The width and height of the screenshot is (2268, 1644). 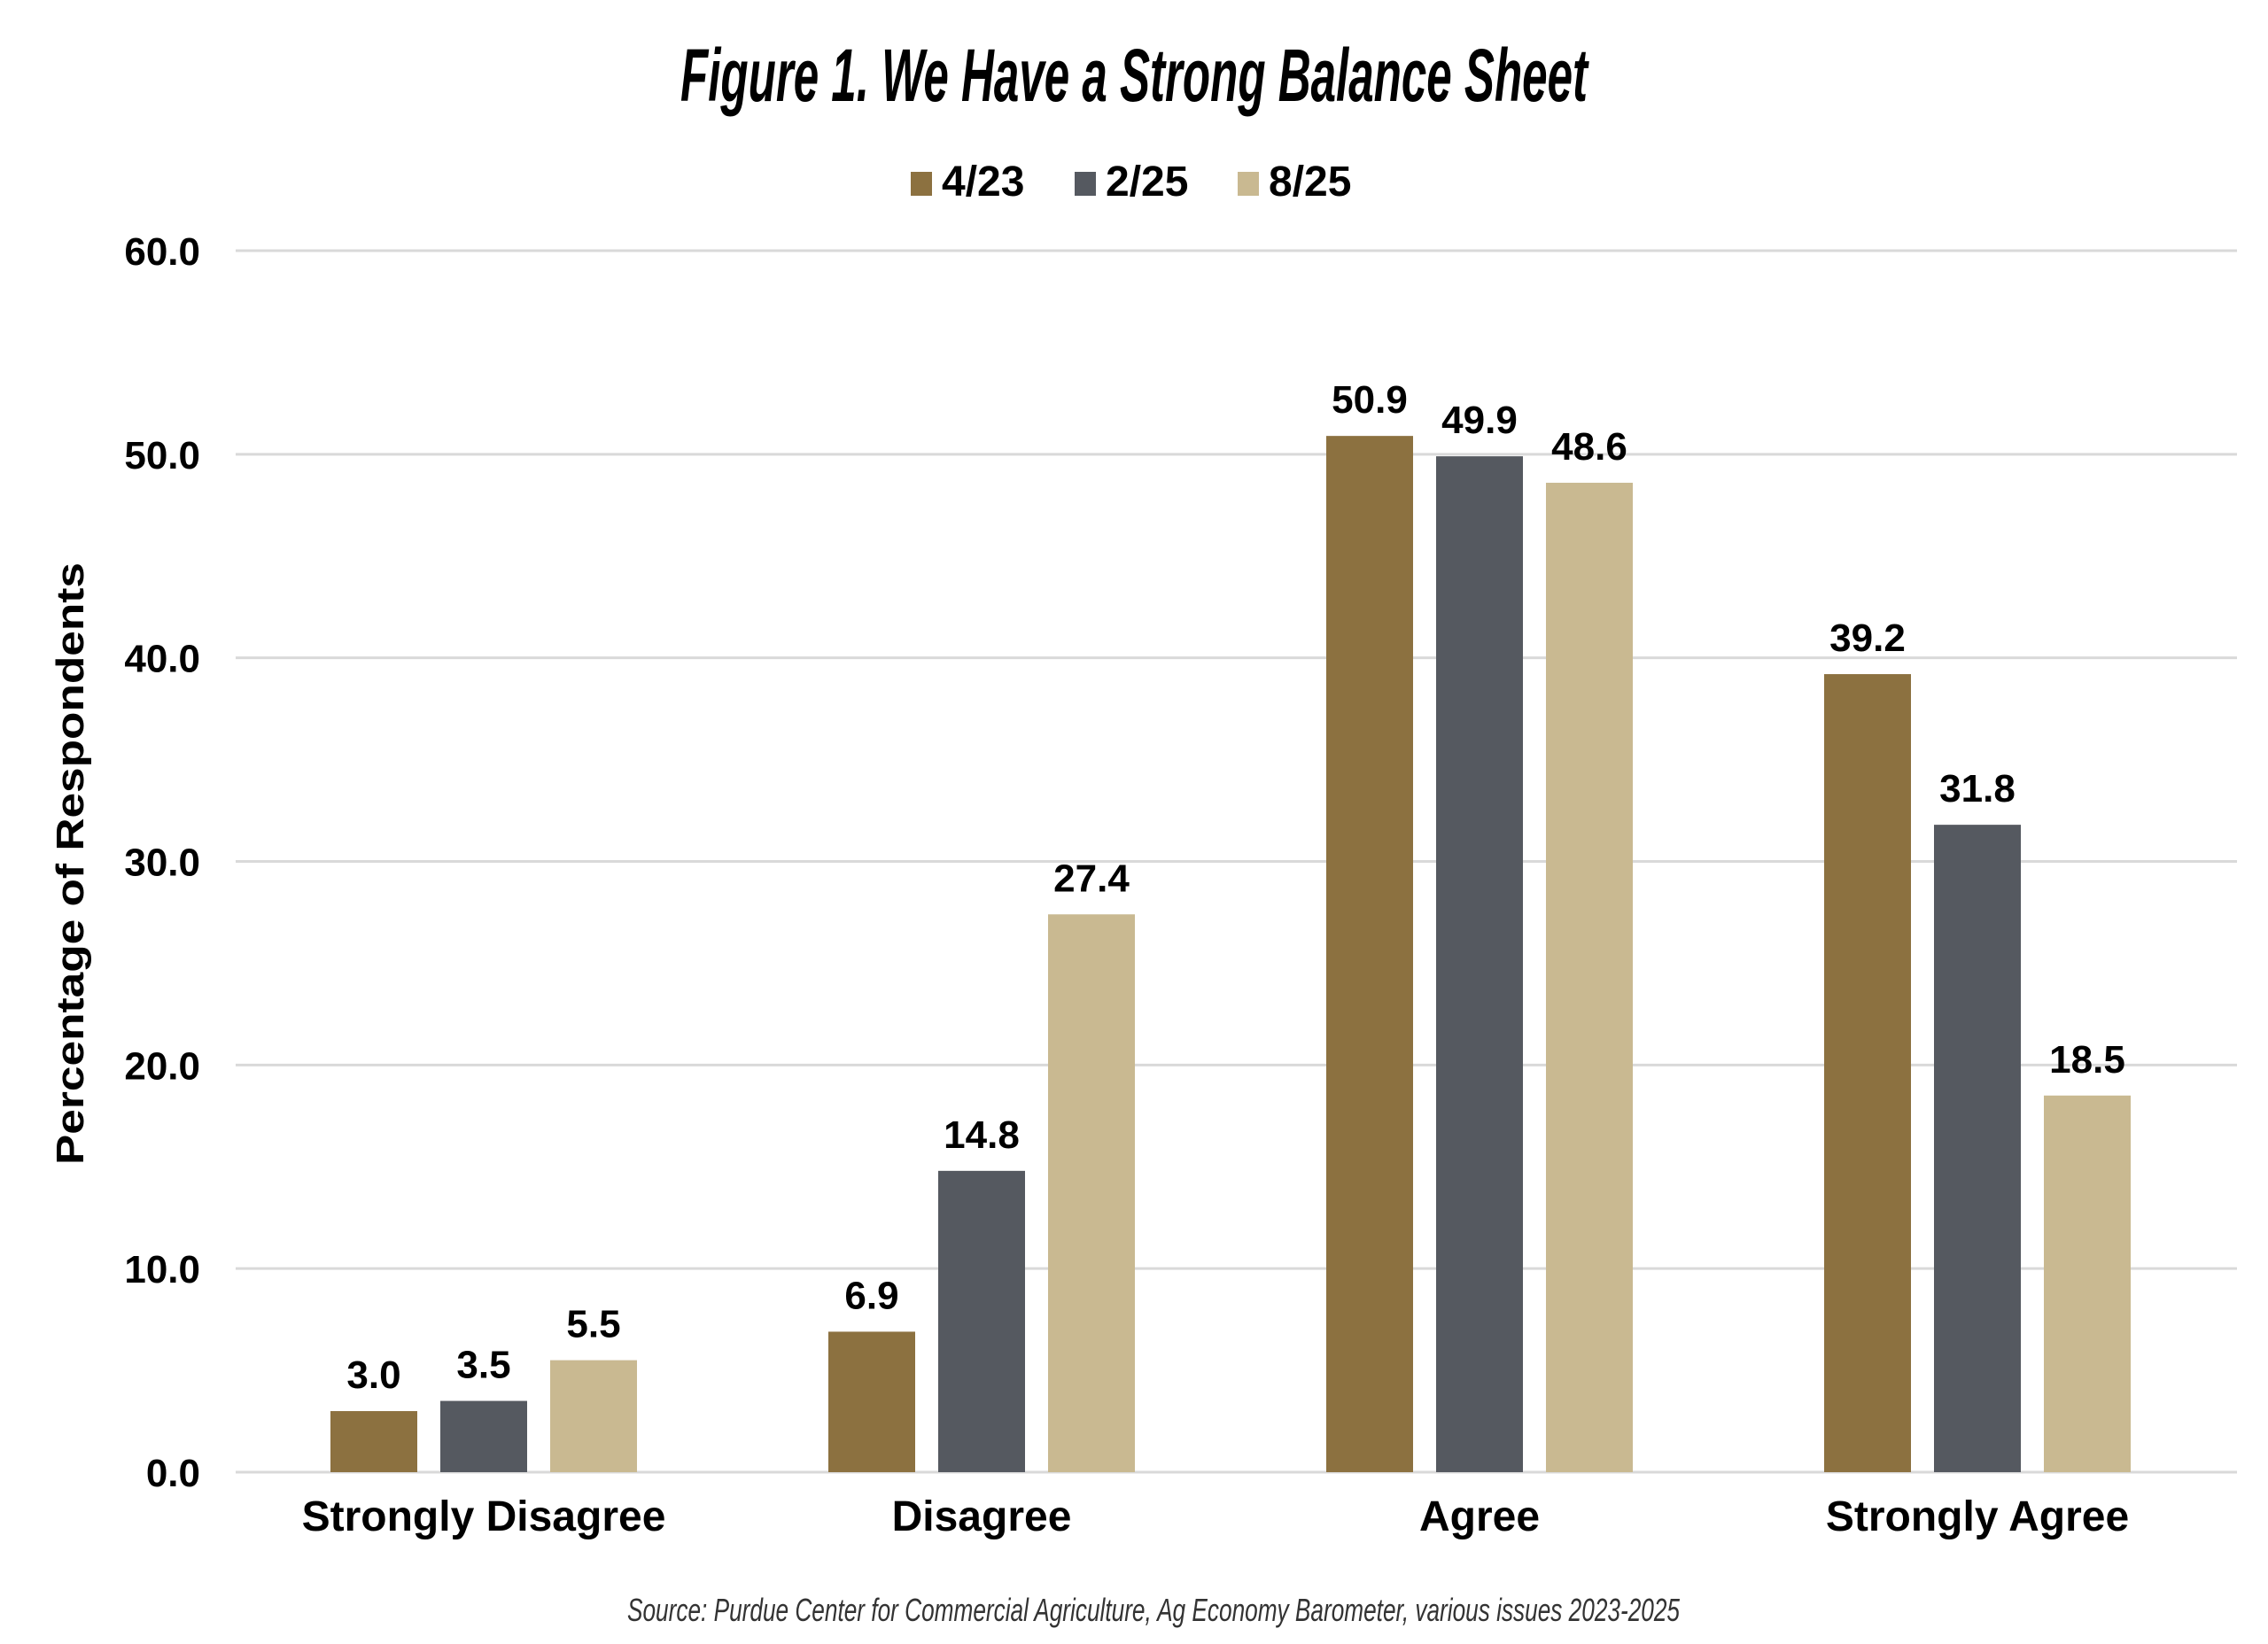 What do you see at coordinates (1479, 420) in the screenshot?
I see `data-label: 49.9` at bounding box center [1479, 420].